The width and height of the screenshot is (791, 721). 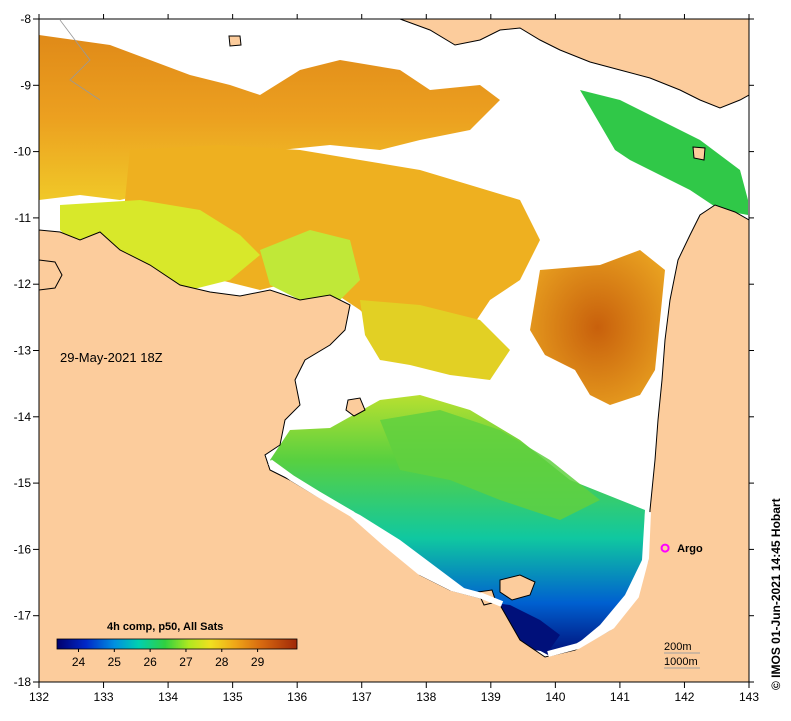 What do you see at coordinates (168, 659) in the screenshot?
I see `colorbar-ticks: 24 25 26 27 28 29` at bounding box center [168, 659].